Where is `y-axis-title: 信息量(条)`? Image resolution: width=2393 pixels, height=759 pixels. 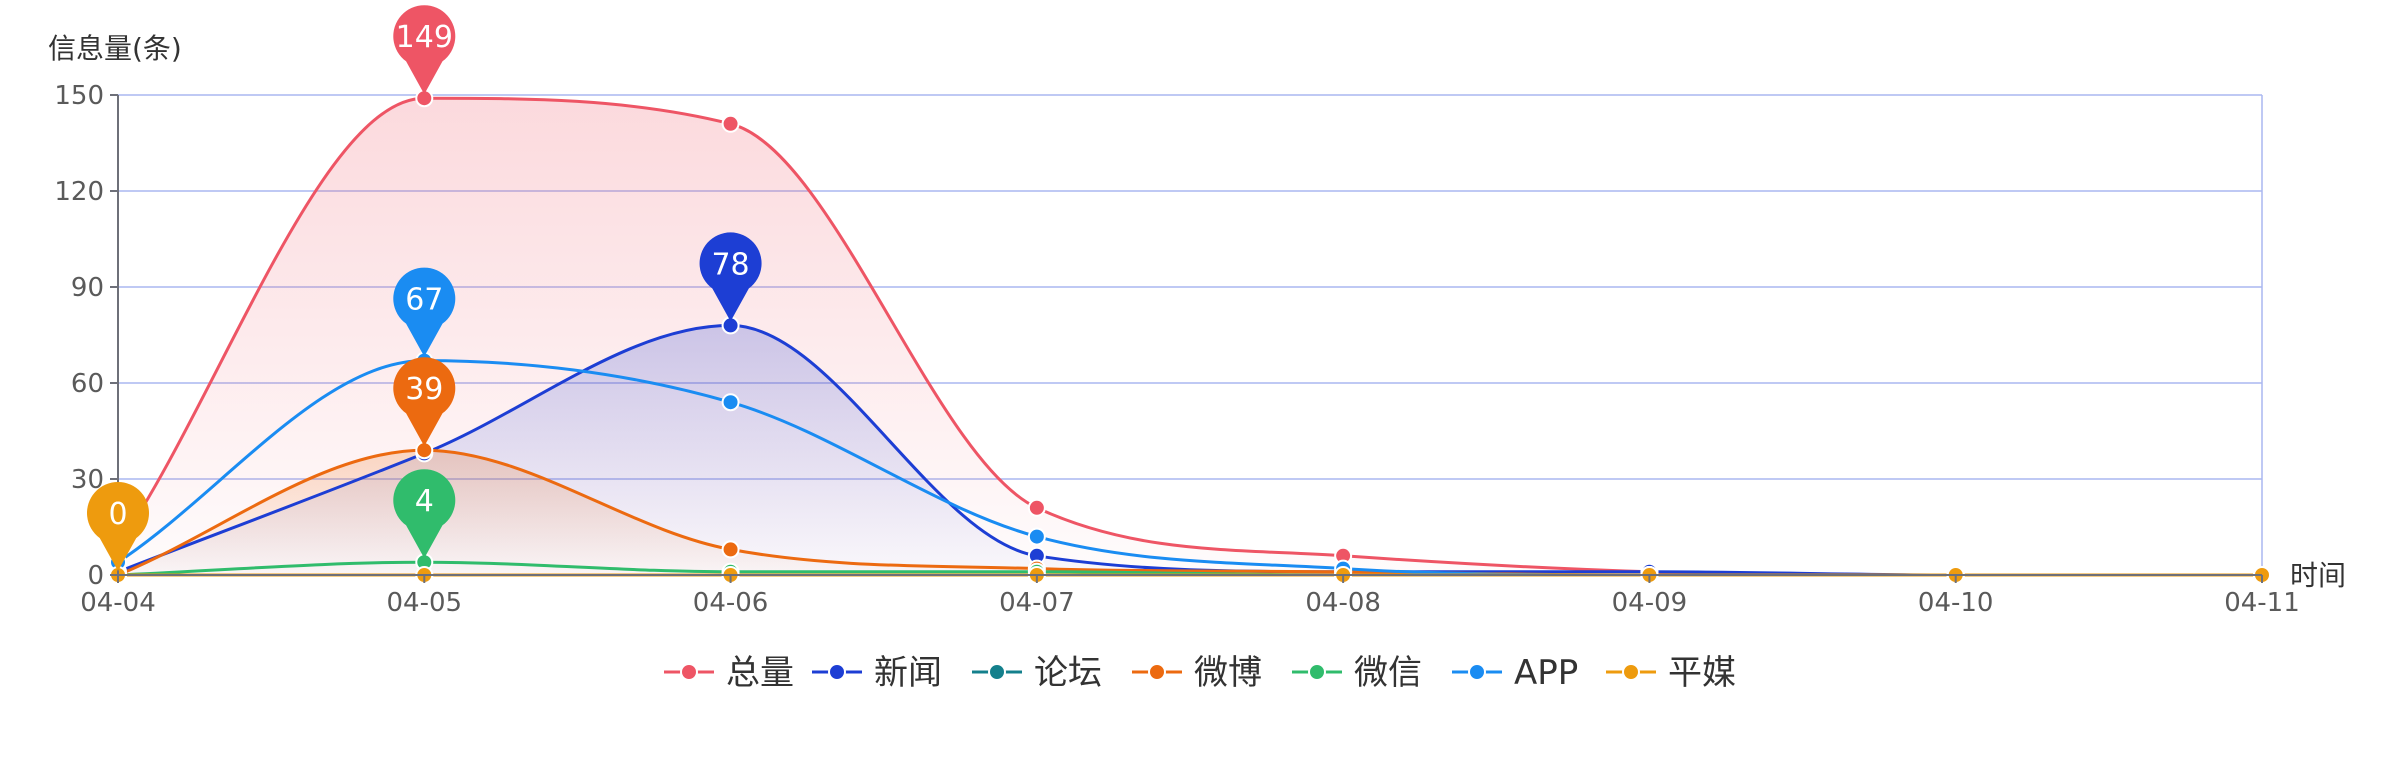 y-axis-title: 信息量(条) is located at coordinates (115, 48).